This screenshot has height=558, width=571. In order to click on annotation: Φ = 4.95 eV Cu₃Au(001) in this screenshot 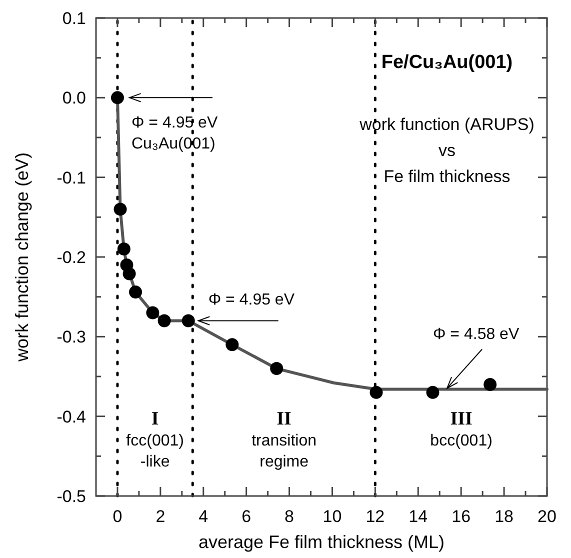, I will do `click(174, 133)`.